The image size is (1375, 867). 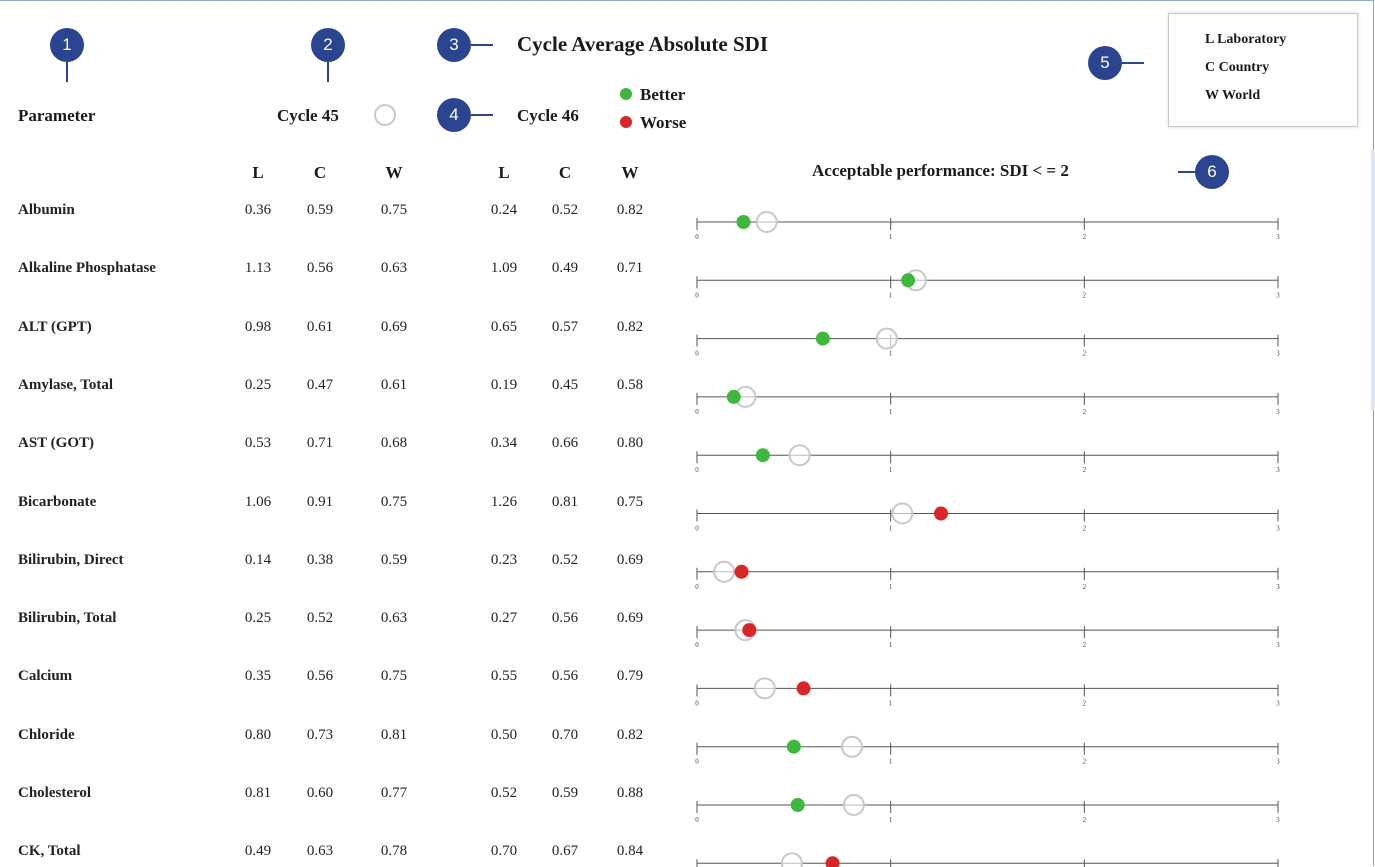 I want to click on c46-value-c: 0.70, so click(x=565, y=734).